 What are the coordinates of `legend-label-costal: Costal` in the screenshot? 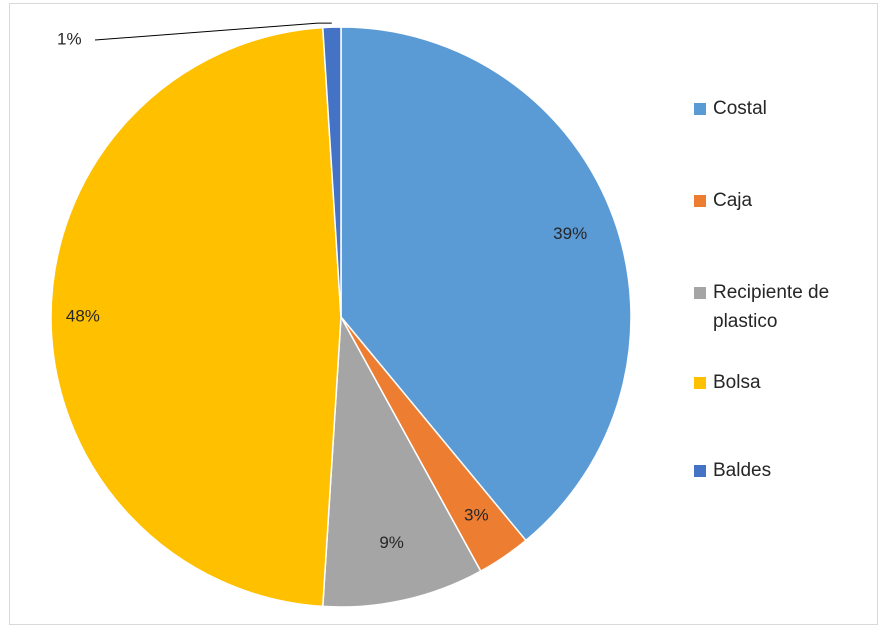 It's located at (740, 108).